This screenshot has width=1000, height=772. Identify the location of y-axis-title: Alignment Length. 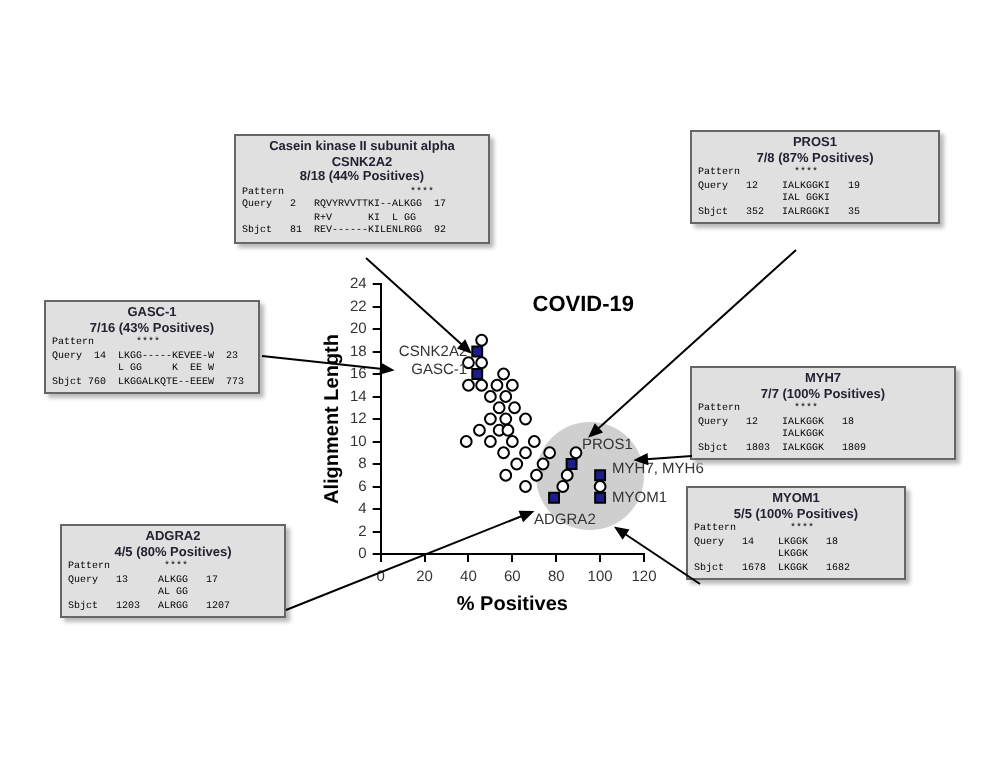
(332, 419).